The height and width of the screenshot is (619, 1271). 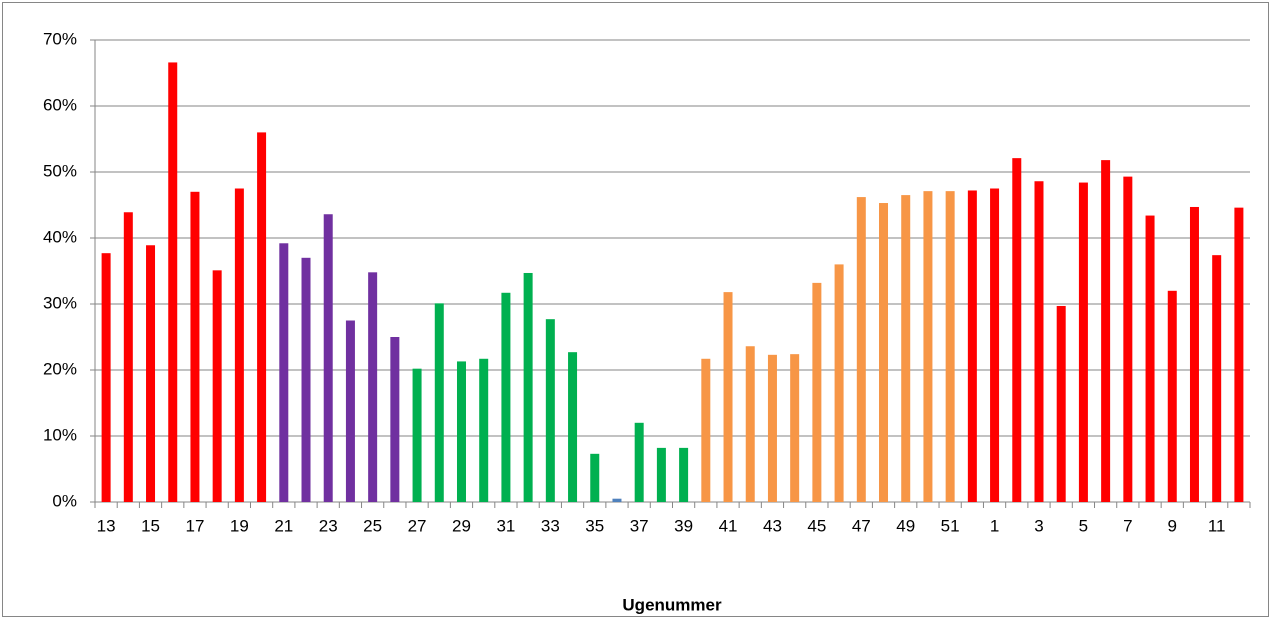 What do you see at coordinates (672, 604) in the screenshot?
I see `x-axis-title: Ugenummer` at bounding box center [672, 604].